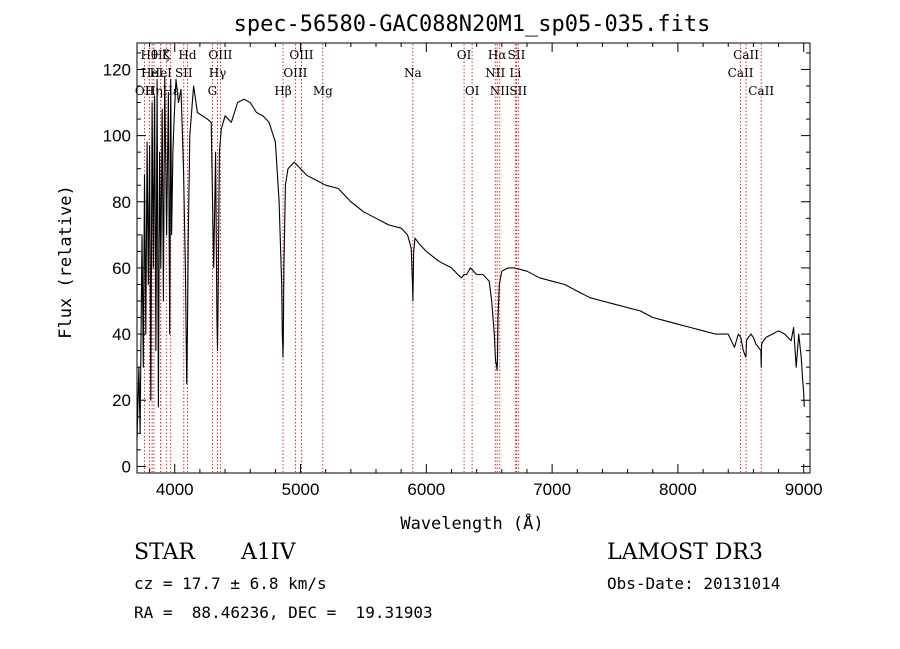 The height and width of the screenshot is (649, 900). I want to click on y-tick-label: 120, so click(117, 69).